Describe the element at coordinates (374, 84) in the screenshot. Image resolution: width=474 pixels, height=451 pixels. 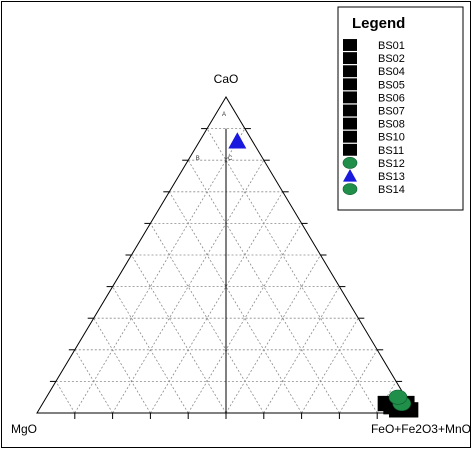
I see `legend-entry-bs05: BS05` at that location.